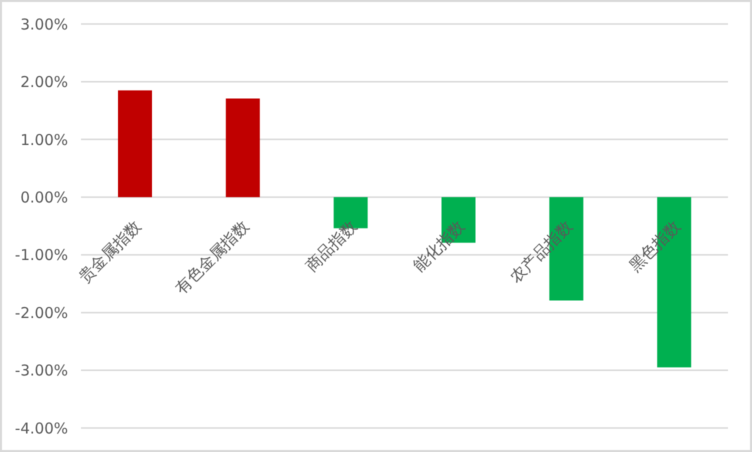  What do you see at coordinates (439, 246) in the screenshot?
I see `x-tick-label: 能化指数` at bounding box center [439, 246].